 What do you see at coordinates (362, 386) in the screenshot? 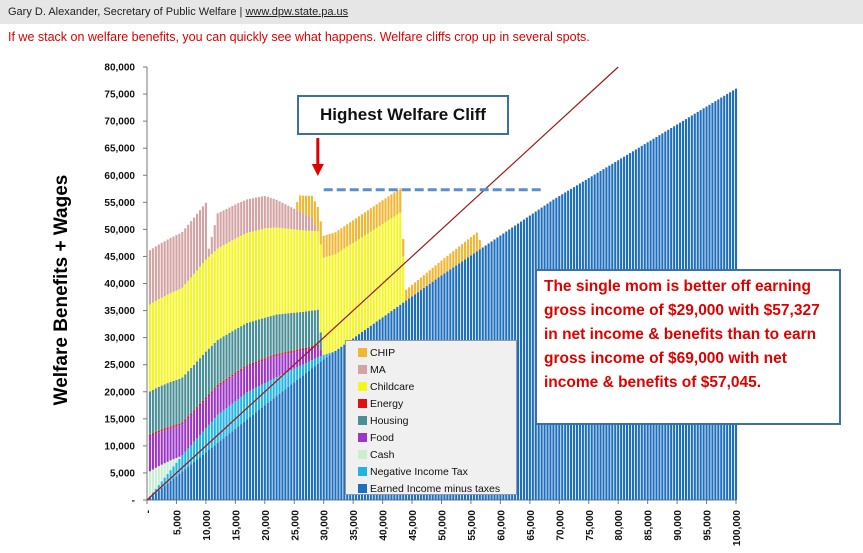
I see `legend-swatch-childcare` at bounding box center [362, 386].